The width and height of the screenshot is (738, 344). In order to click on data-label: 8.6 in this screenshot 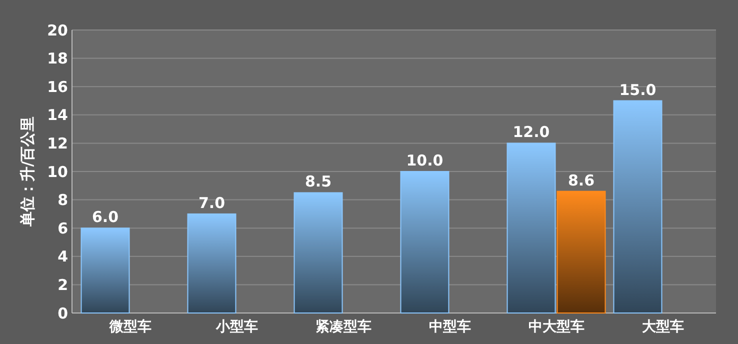, I will do `click(581, 180)`.